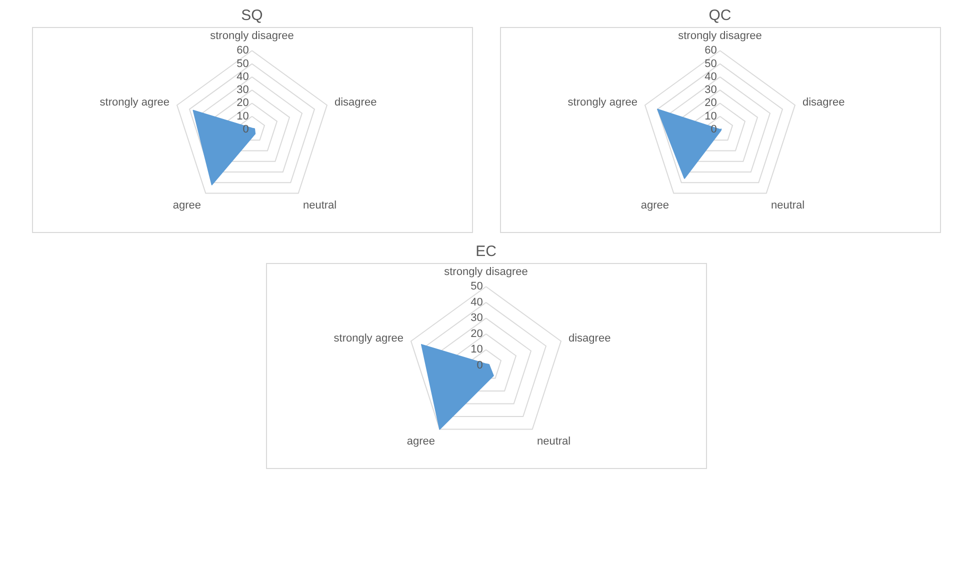 The height and width of the screenshot is (561, 971). What do you see at coordinates (251, 15) in the screenshot?
I see `chart-title: SQ` at bounding box center [251, 15].